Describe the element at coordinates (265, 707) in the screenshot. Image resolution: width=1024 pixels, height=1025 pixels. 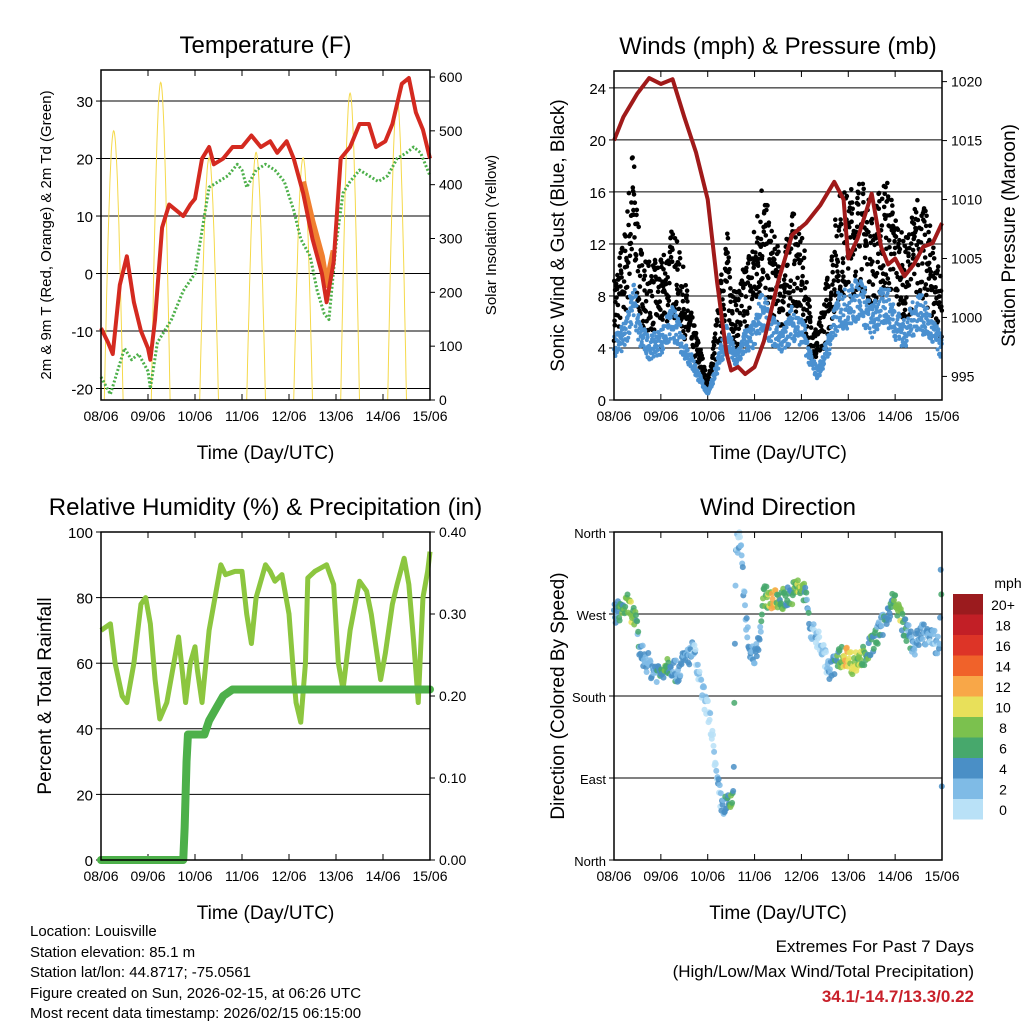
I see `plot-area` at that location.